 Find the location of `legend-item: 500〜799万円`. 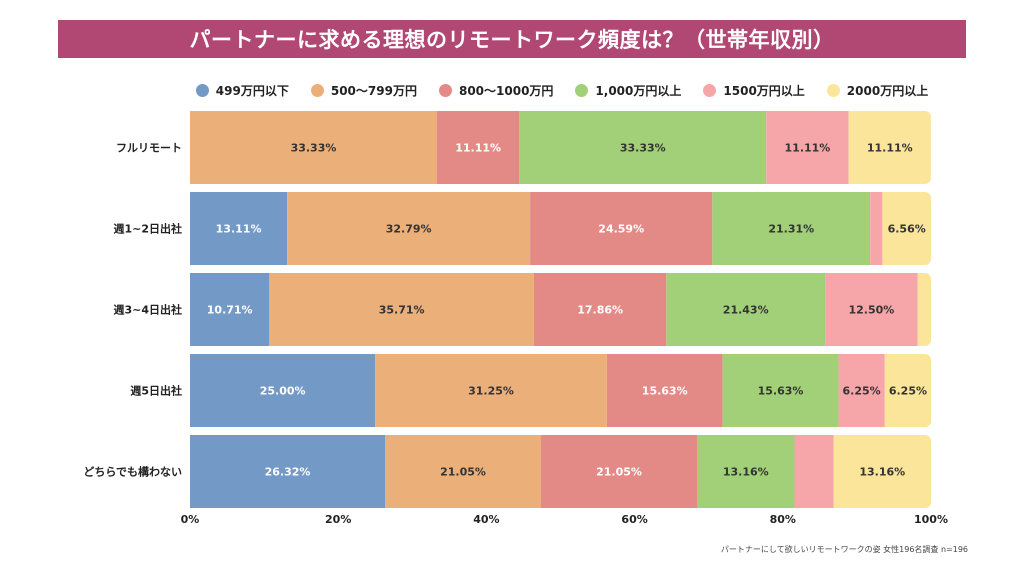

legend-item: 500〜799万円 is located at coordinates (363, 90).